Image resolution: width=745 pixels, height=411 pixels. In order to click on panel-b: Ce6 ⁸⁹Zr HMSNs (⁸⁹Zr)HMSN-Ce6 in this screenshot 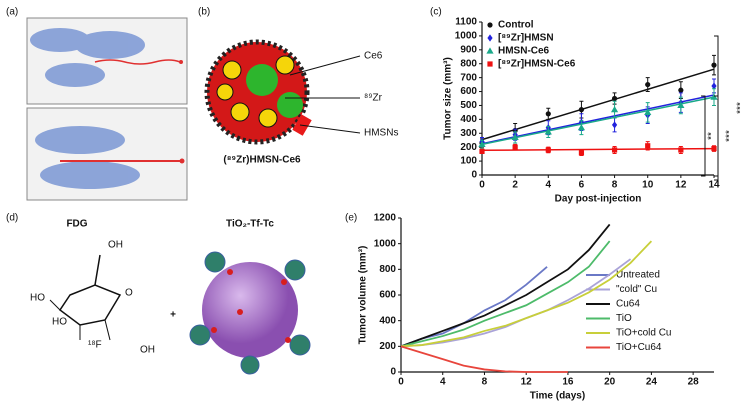, I will do `click(301, 102)`.